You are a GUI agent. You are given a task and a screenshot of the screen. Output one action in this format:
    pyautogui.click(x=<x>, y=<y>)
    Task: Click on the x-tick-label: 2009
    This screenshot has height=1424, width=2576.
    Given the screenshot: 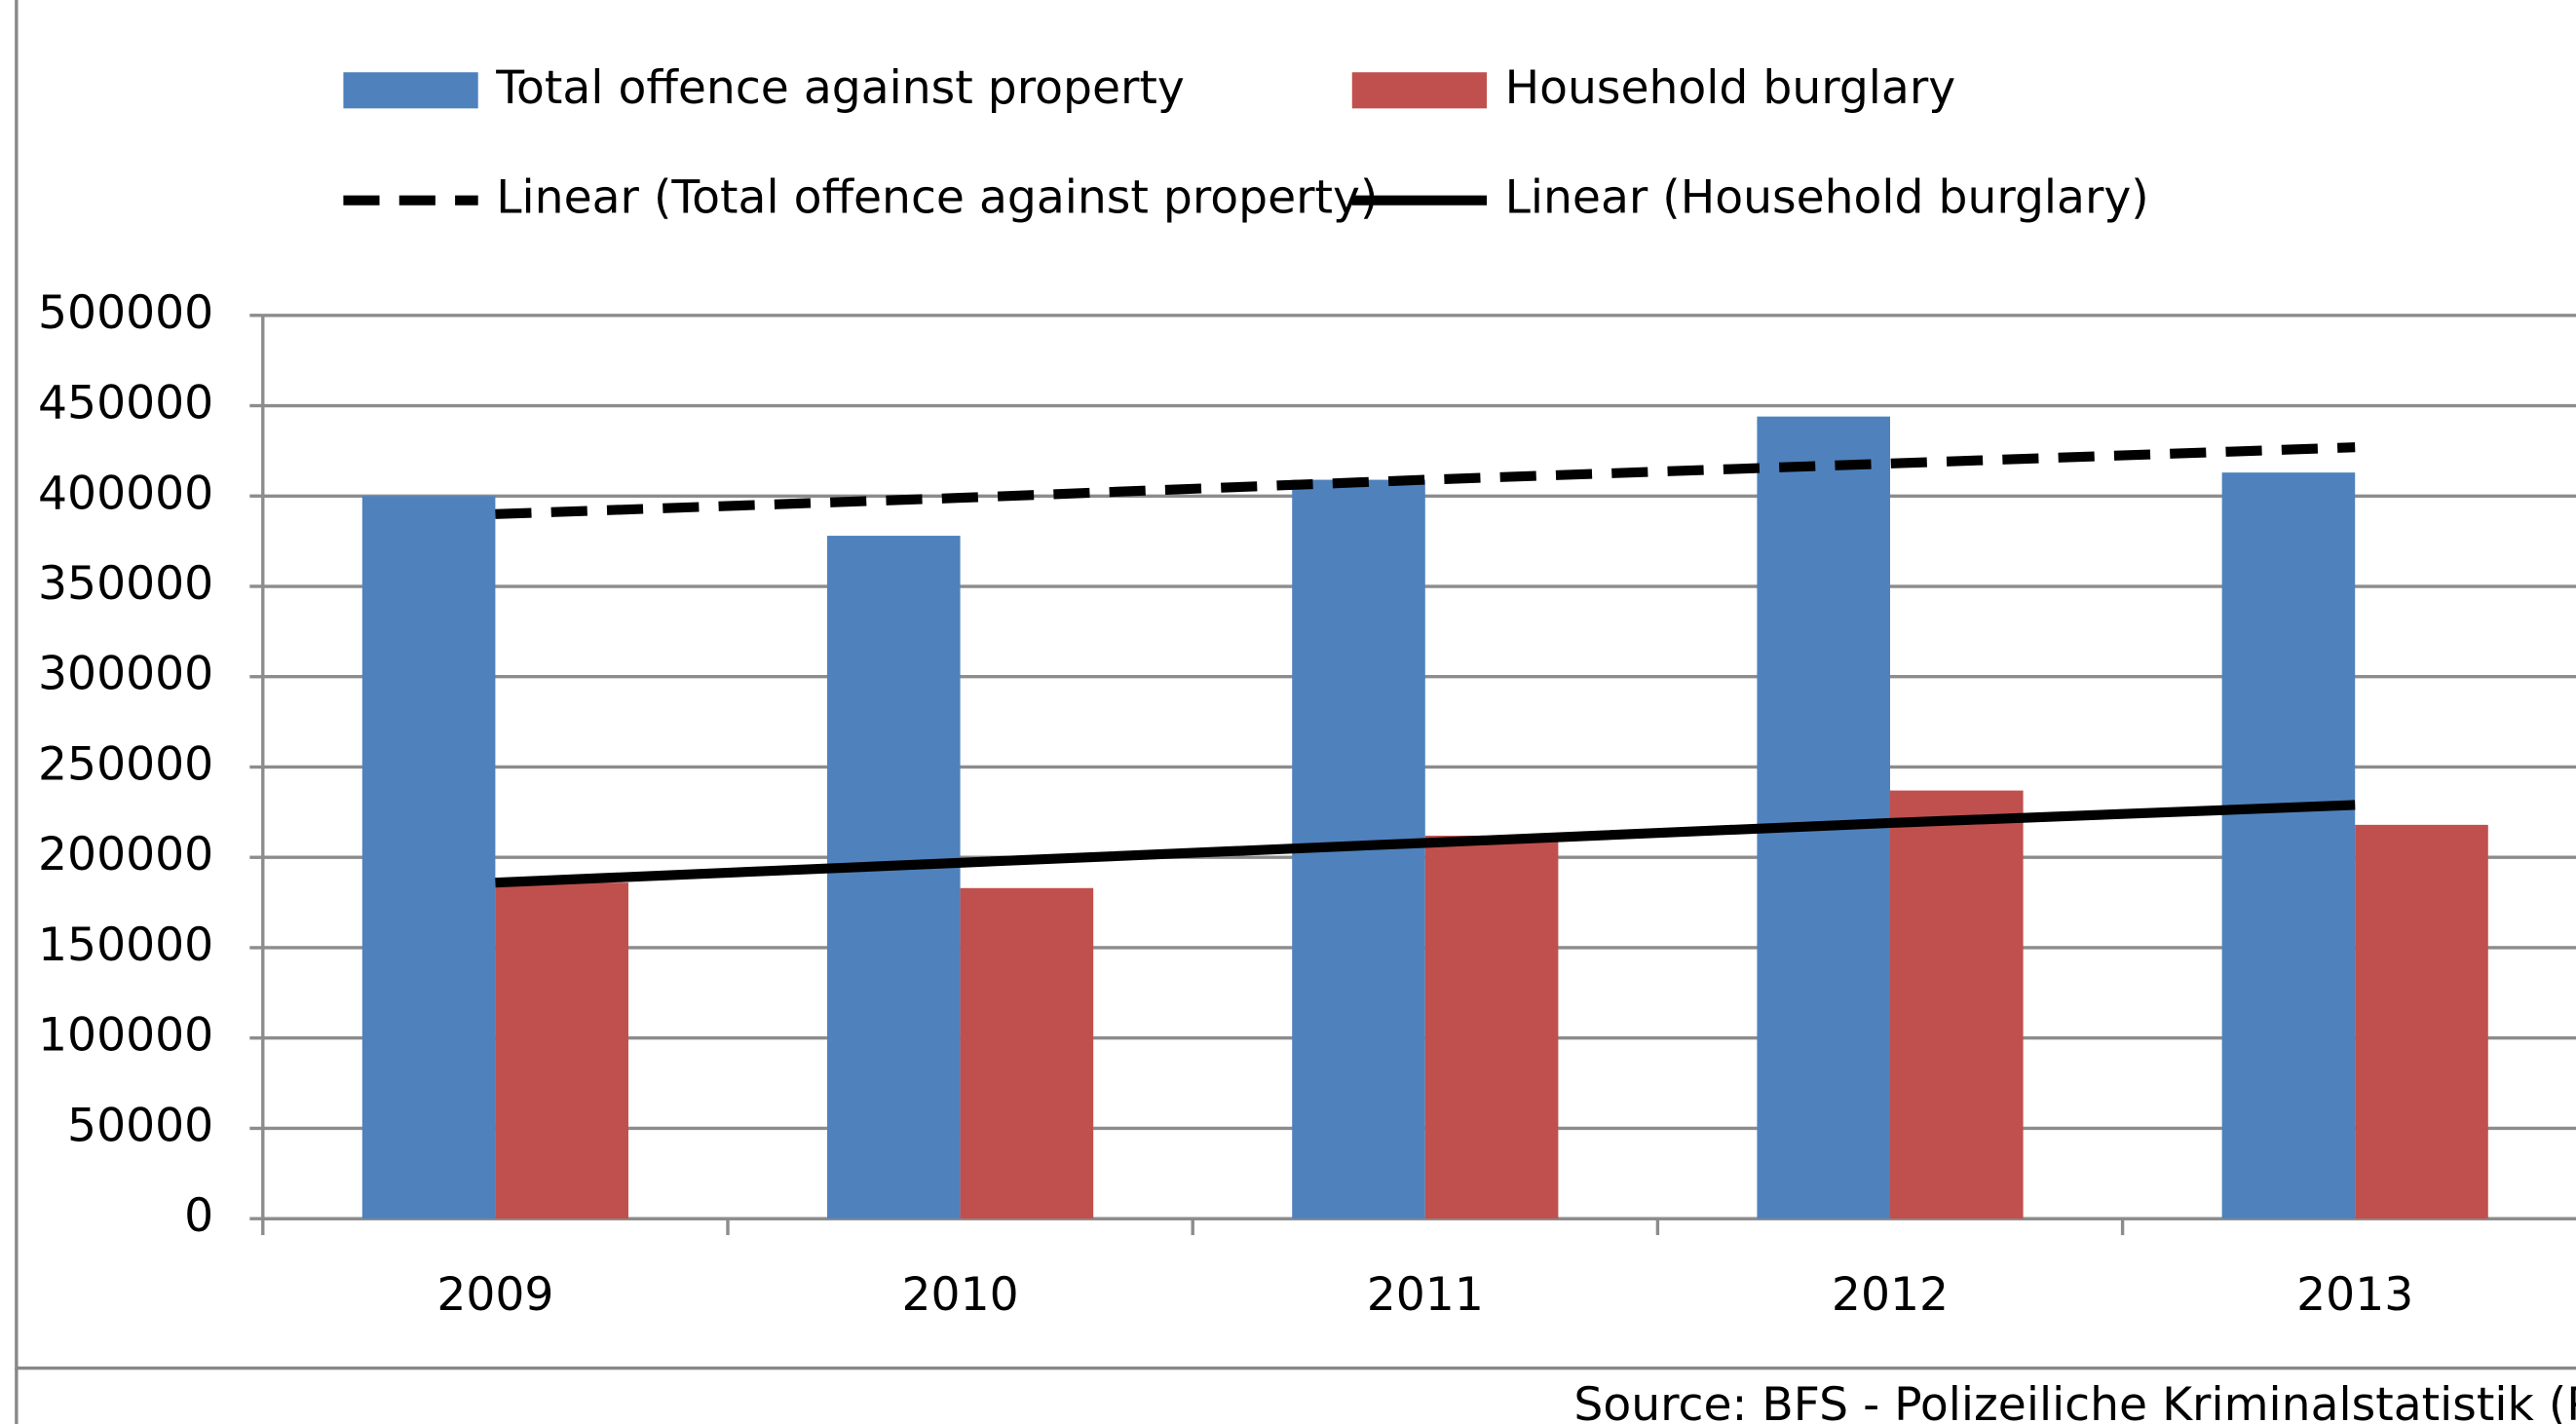 What is the action you would take?
    pyautogui.click(x=494, y=1295)
    